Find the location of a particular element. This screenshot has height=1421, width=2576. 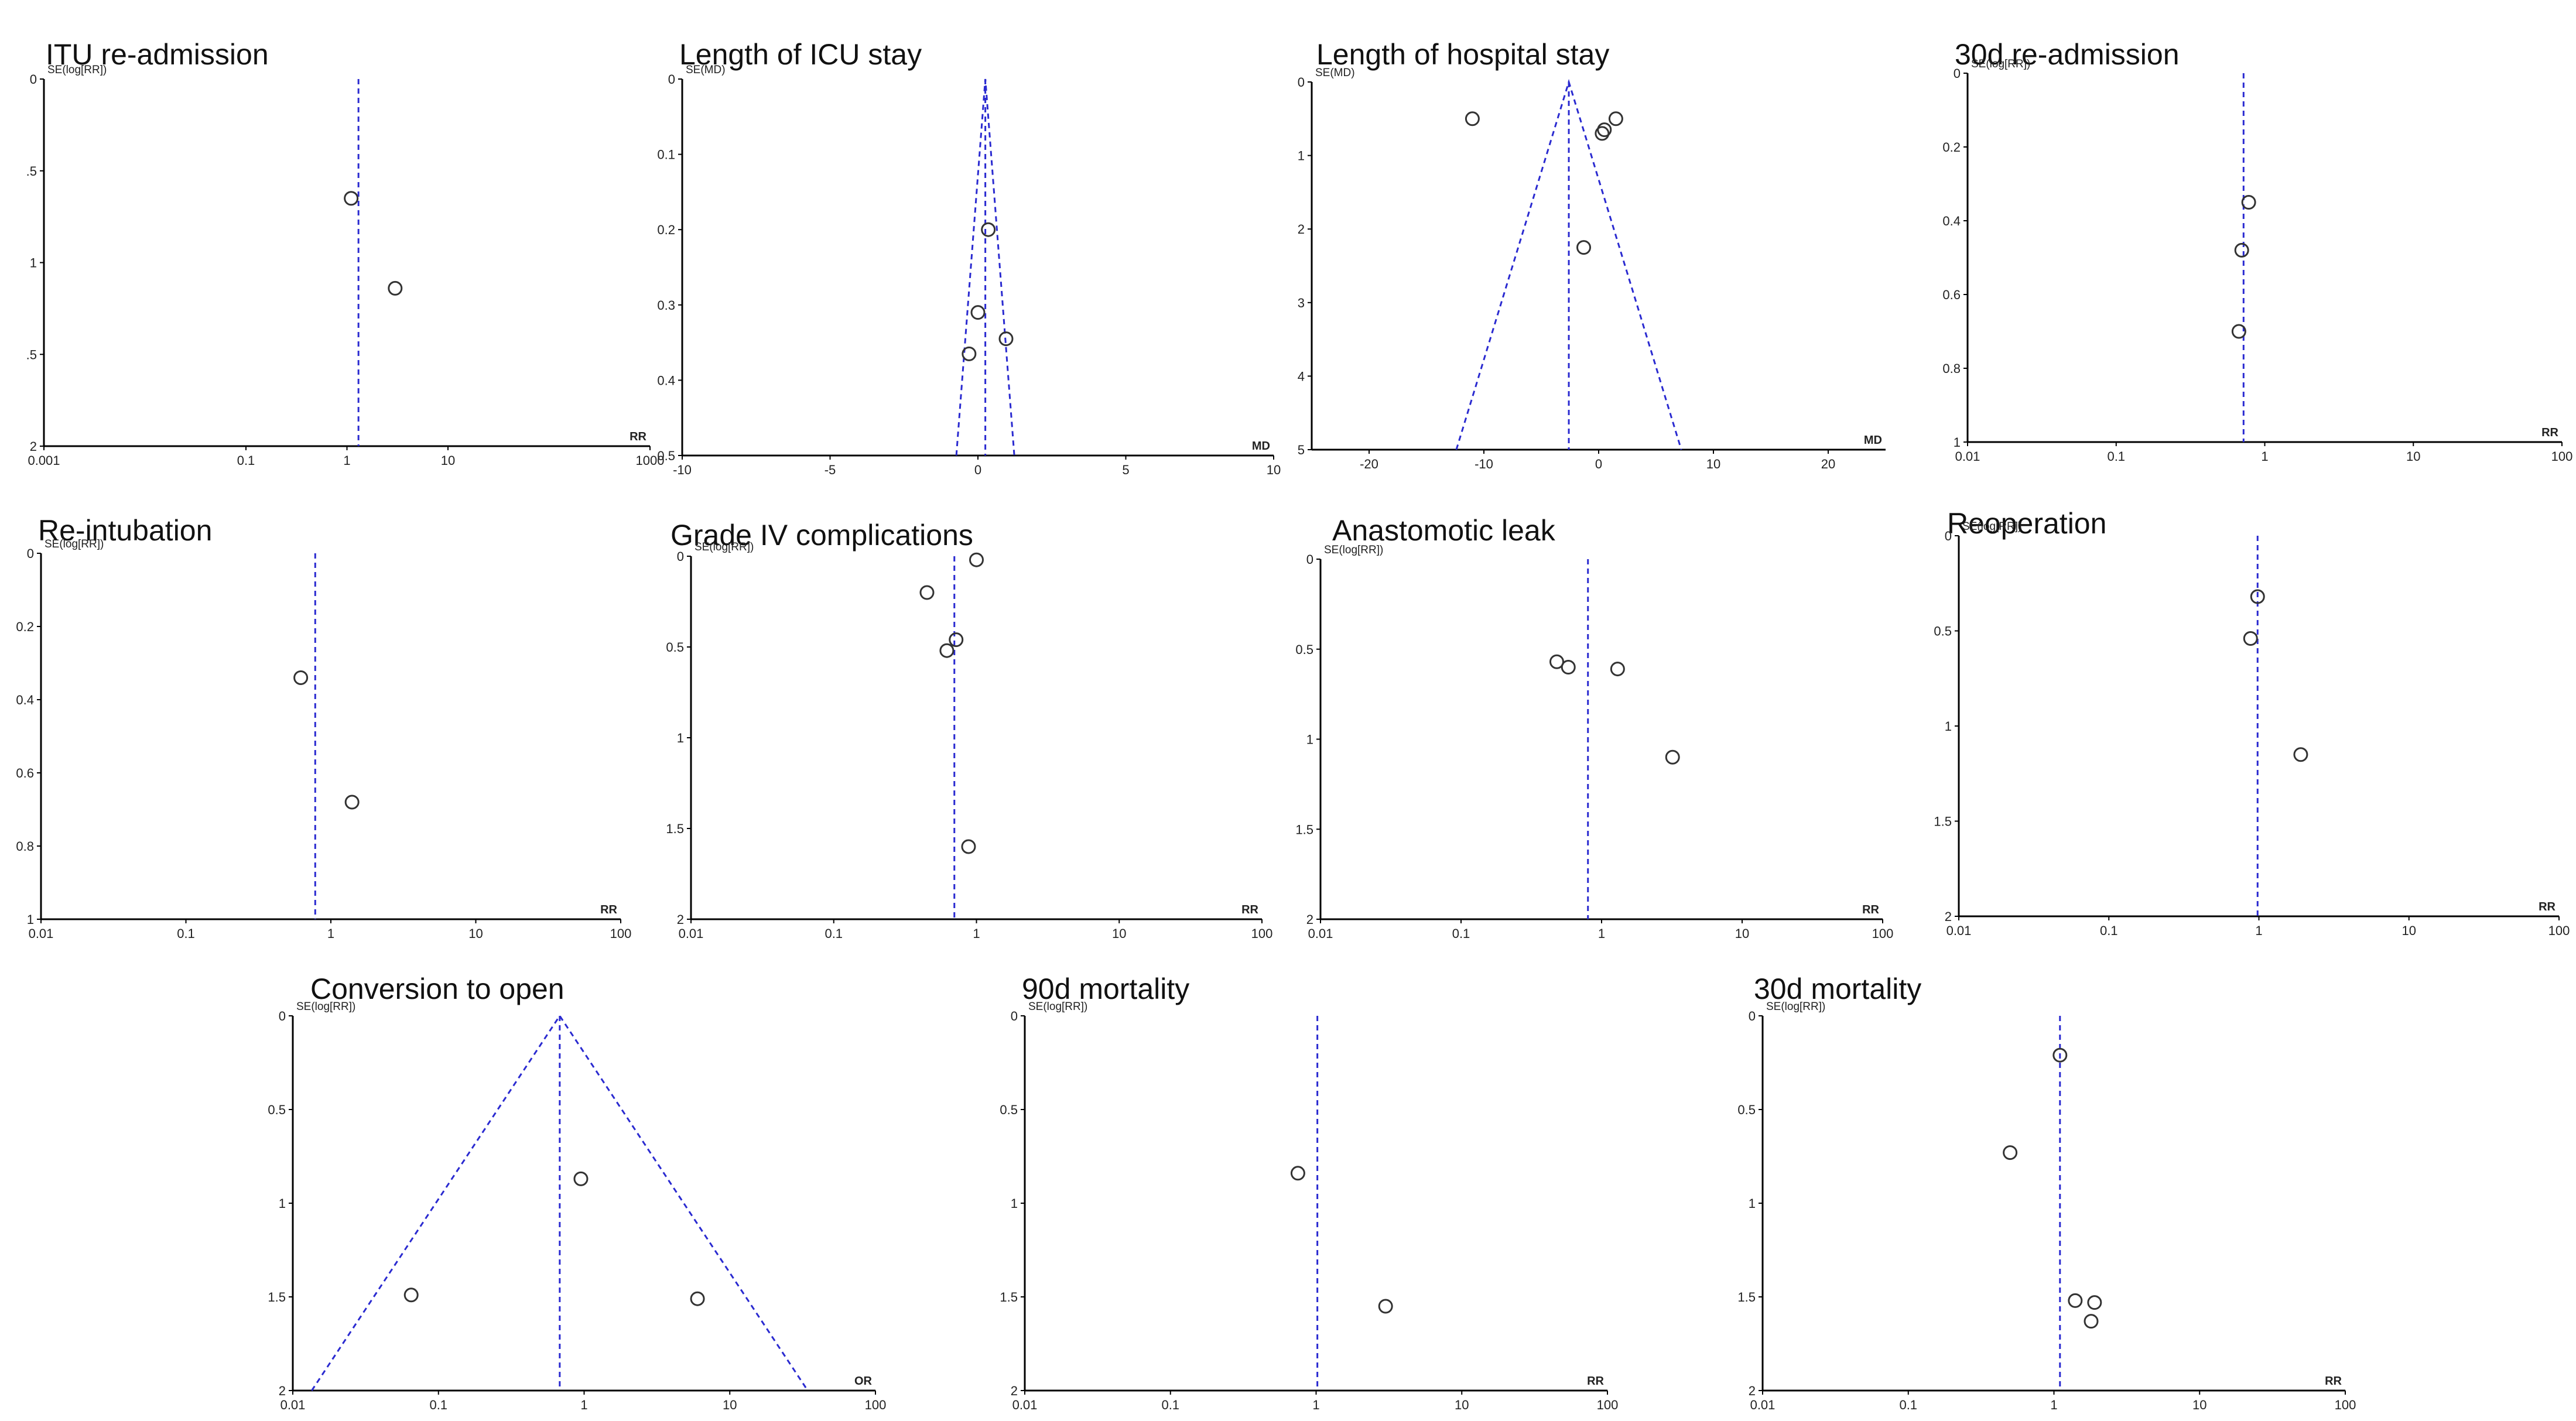

x-tick-label: 0.001 is located at coordinates (44, 460).